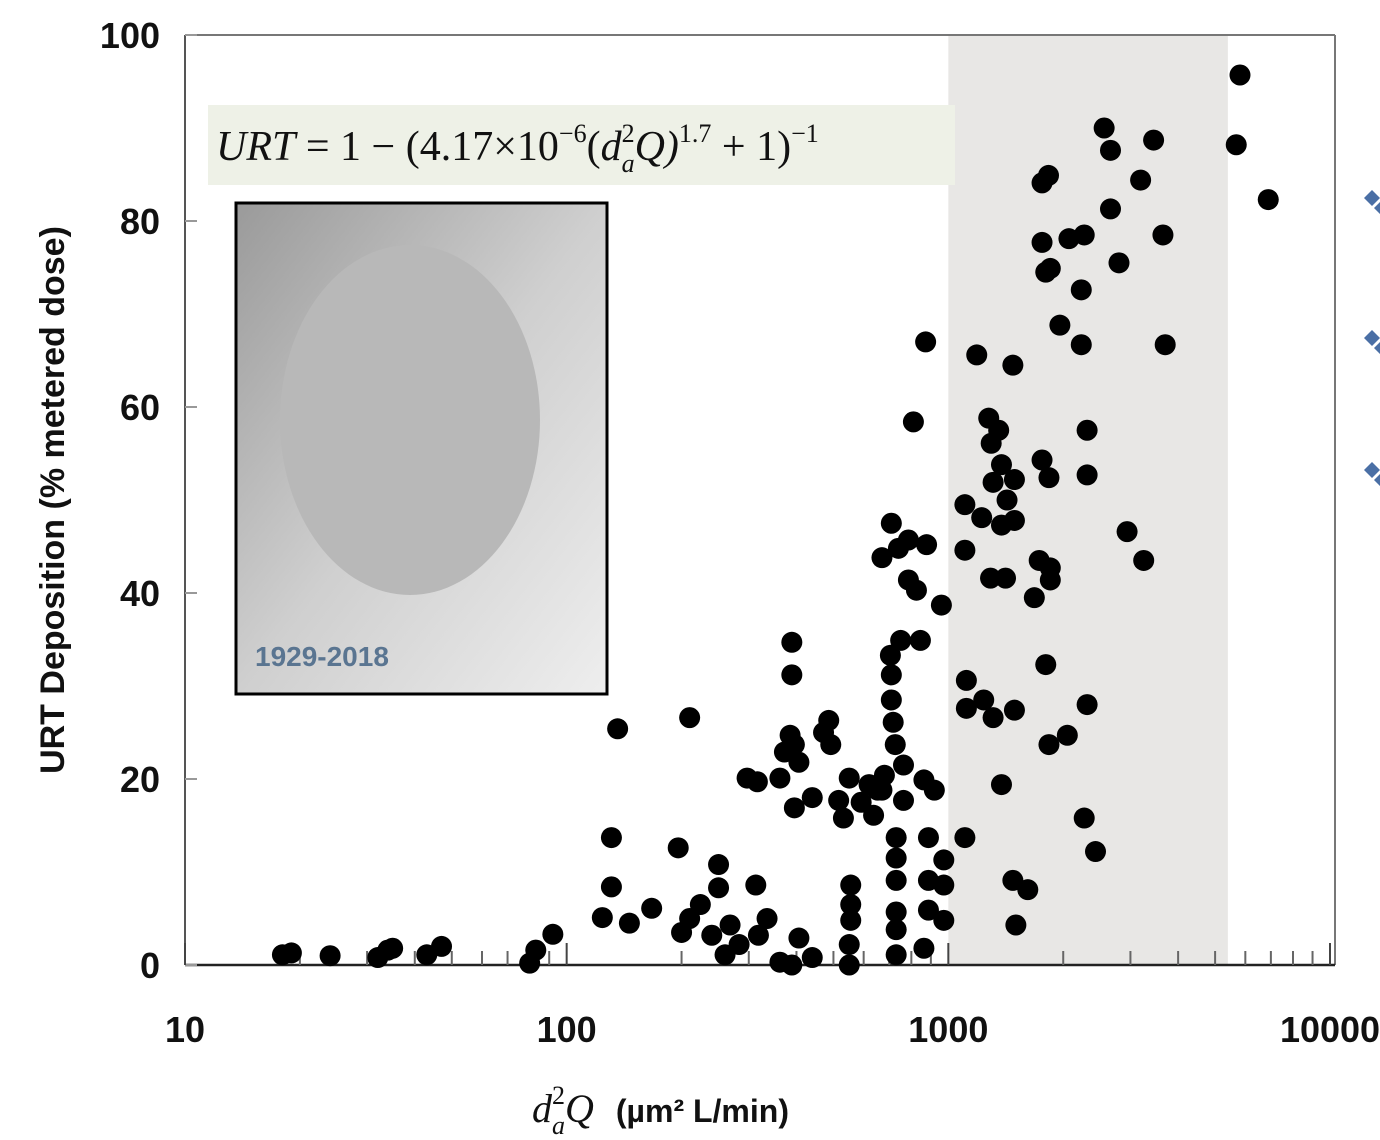 The height and width of the screenshot is (1140, 1380). I want to click on y-tick-label: 40, so click(140, 593).